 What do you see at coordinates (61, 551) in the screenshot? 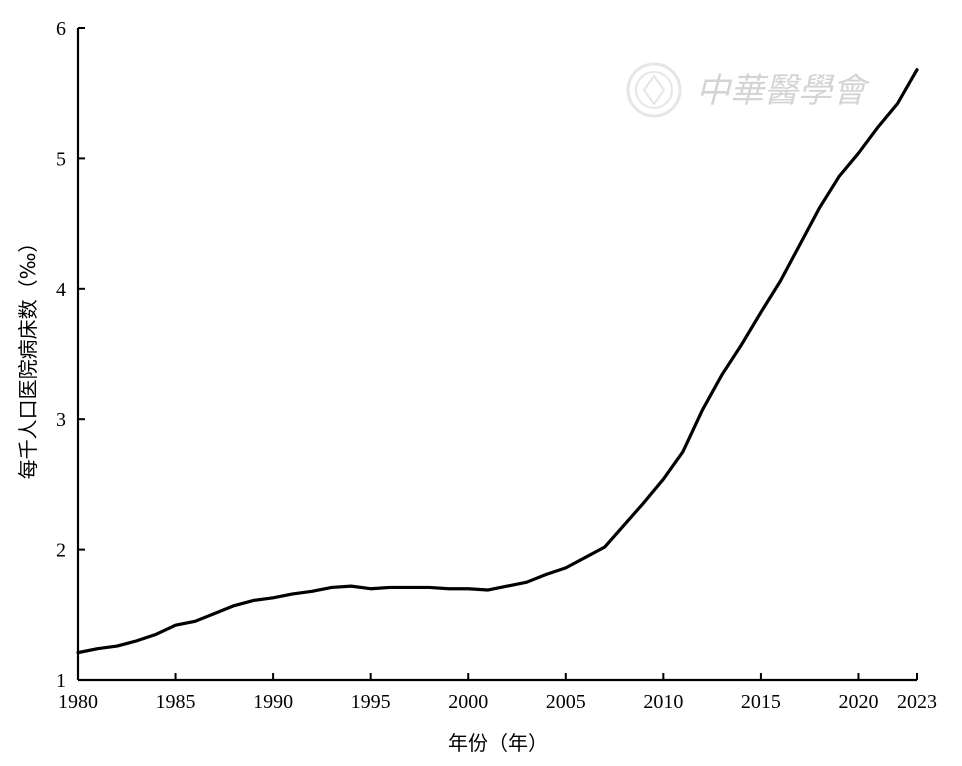
I see `y-tick-label: 2` at bounding box center [61, 551].